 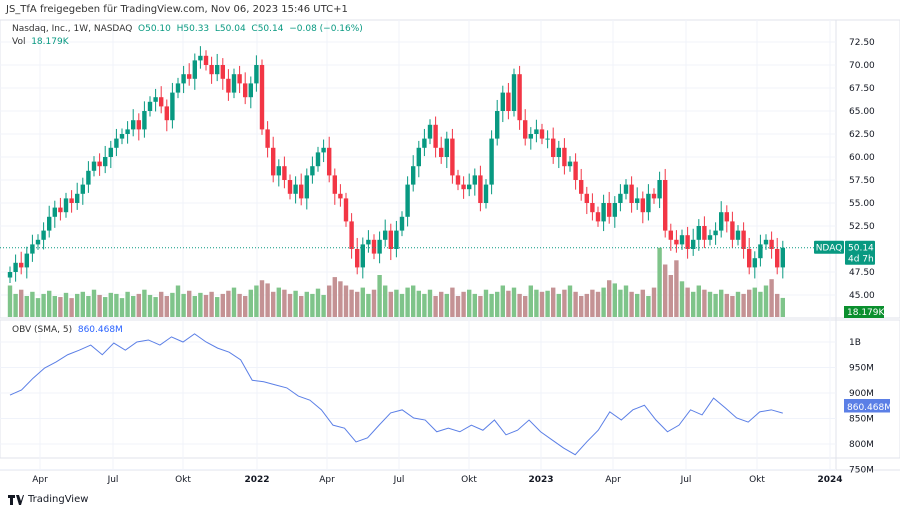 What do you see at coordinates (862, 296) in the screenshot?
I see `price-tick-label: 45.00` at bounding box center [862, 296].